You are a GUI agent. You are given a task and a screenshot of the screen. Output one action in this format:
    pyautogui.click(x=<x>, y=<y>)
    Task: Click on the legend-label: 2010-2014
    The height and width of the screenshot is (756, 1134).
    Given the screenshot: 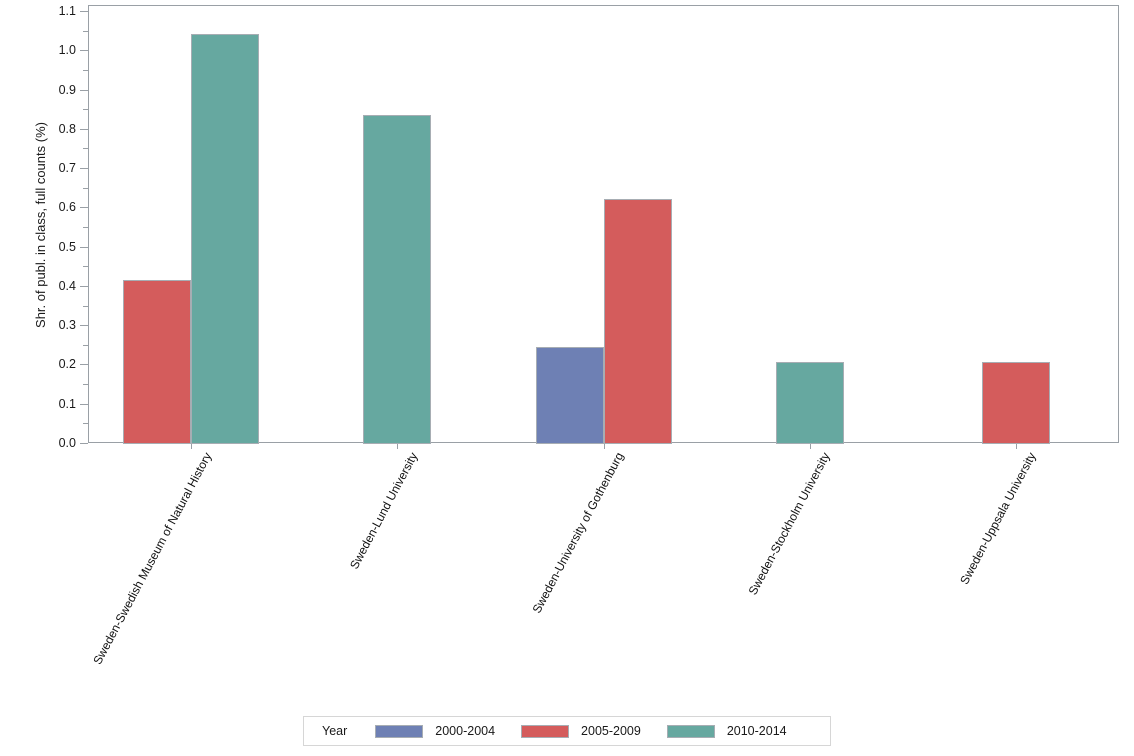 What is the action you would take?
    pyautogui.click(x=756, y=731)
    